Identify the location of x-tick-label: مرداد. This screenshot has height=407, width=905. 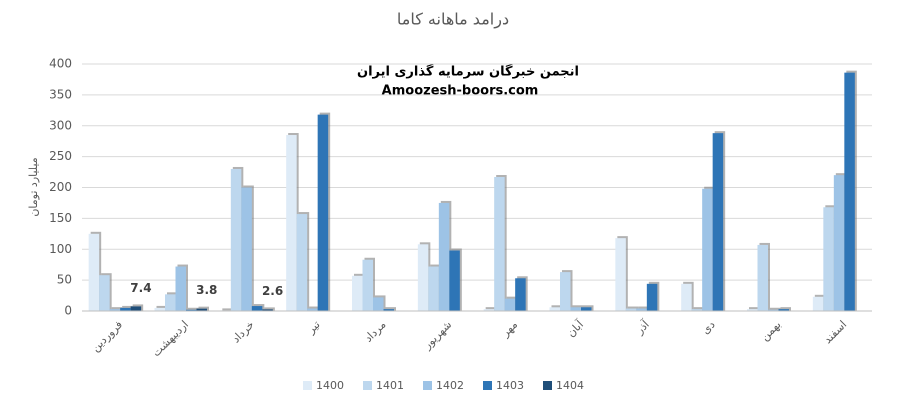
(375, 331).